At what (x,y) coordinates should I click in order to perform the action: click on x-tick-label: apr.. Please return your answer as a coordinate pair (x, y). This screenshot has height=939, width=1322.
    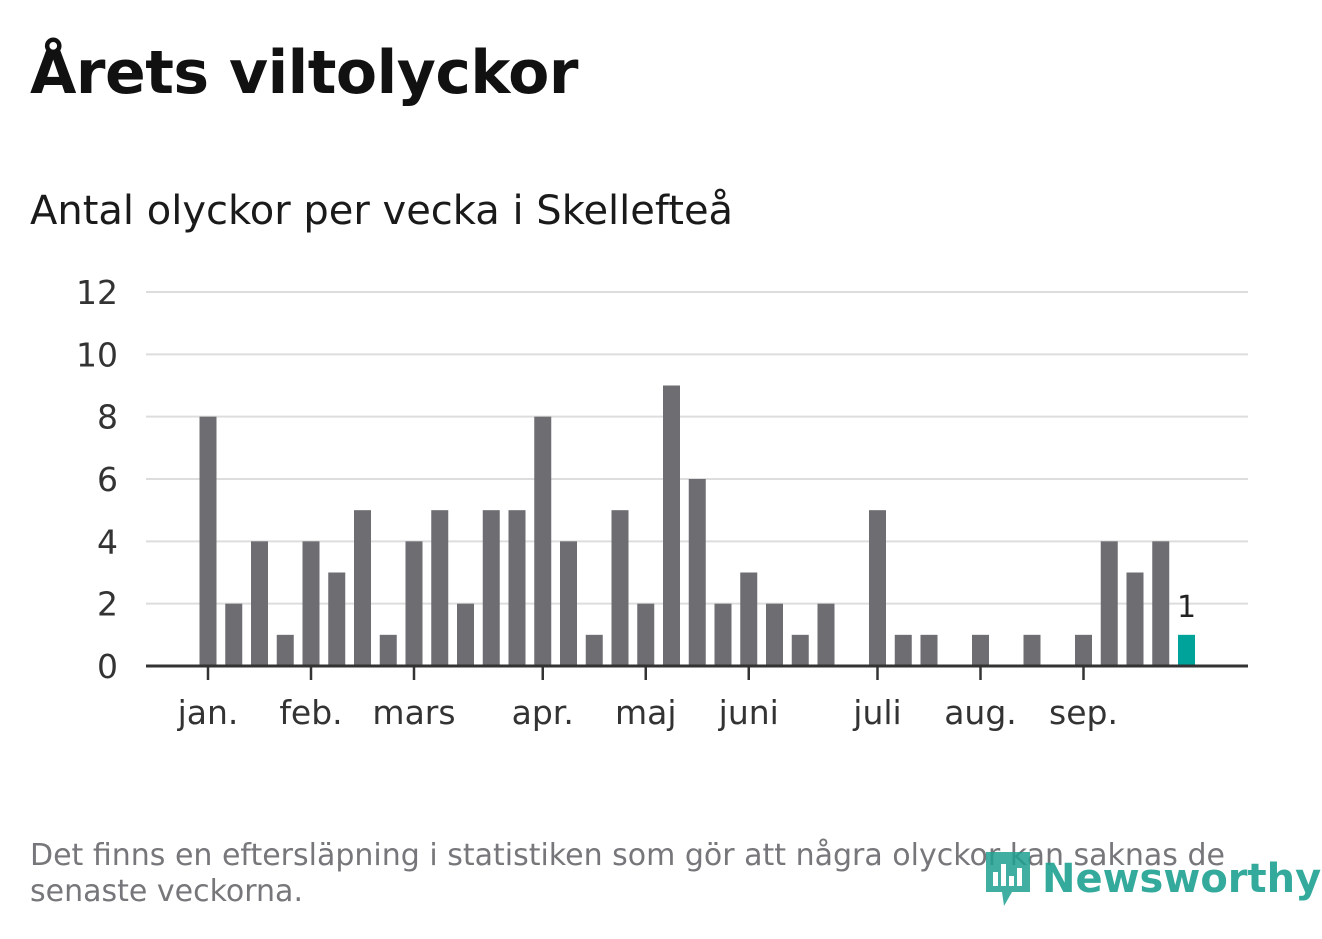
    Looking at the image, I should click on (543, 712).